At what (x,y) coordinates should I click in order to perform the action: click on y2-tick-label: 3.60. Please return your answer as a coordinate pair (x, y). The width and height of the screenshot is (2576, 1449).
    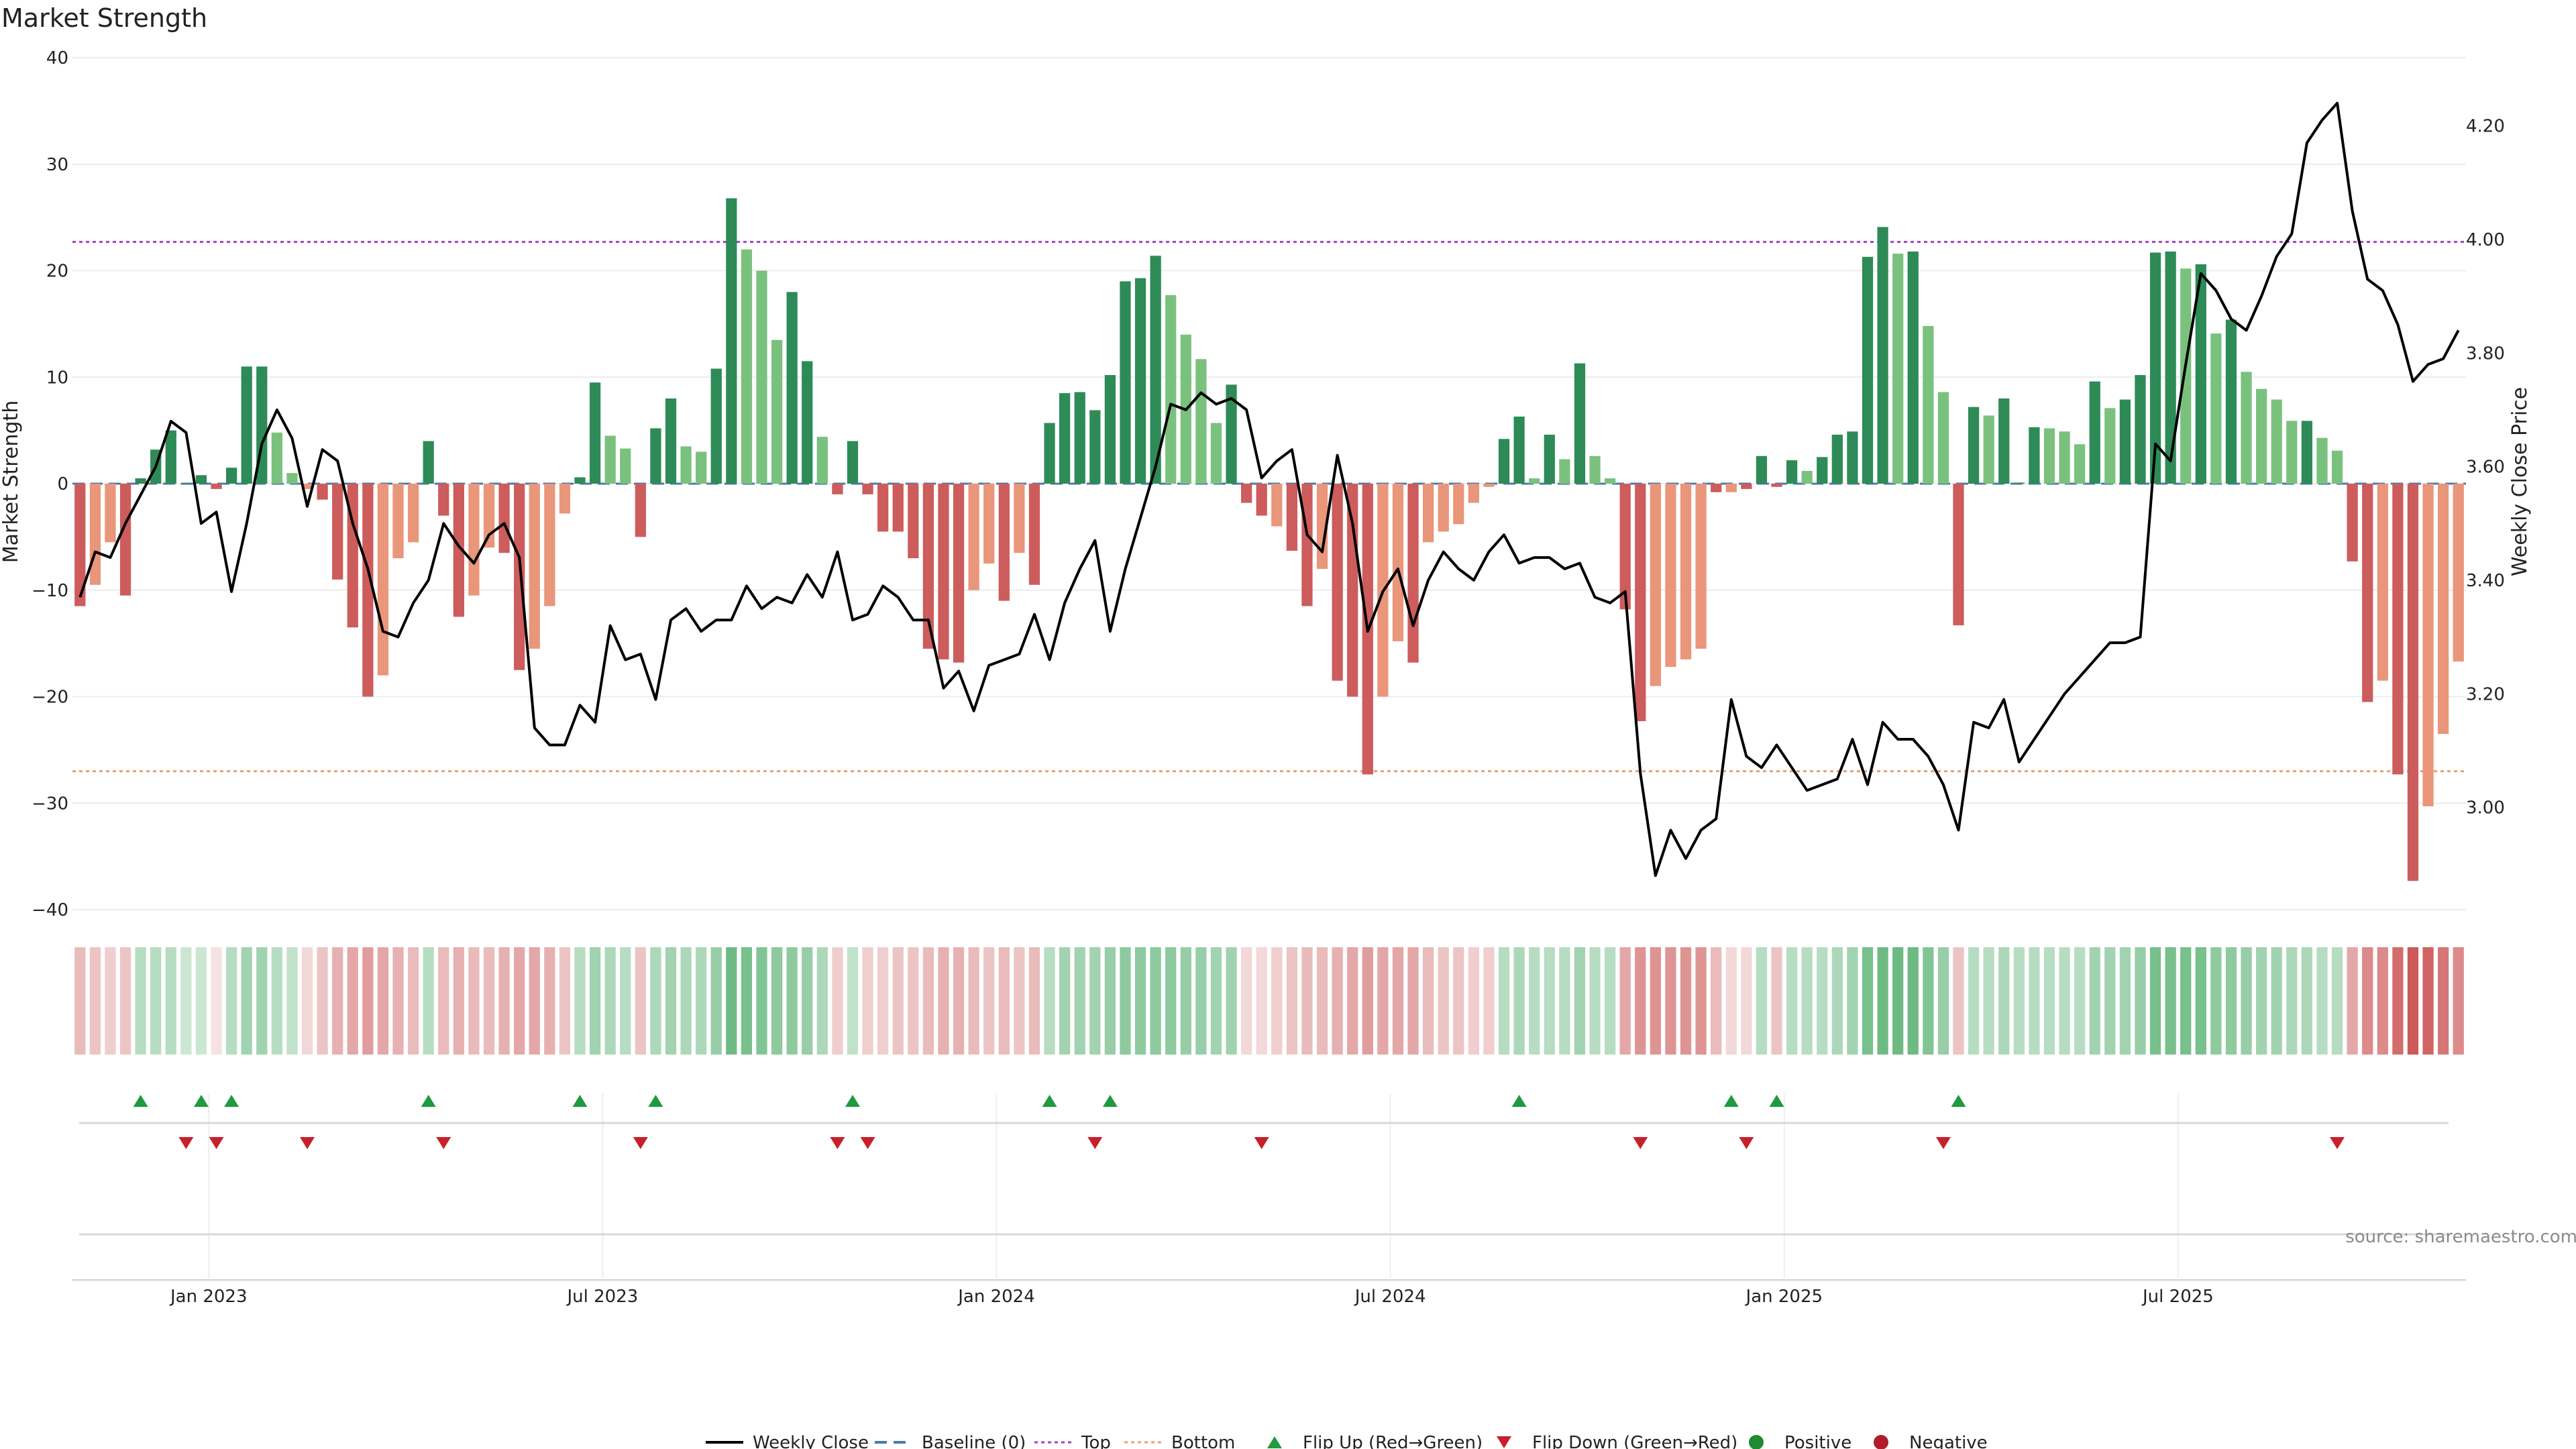
    Looking at the image, I should click on (2485, 468).